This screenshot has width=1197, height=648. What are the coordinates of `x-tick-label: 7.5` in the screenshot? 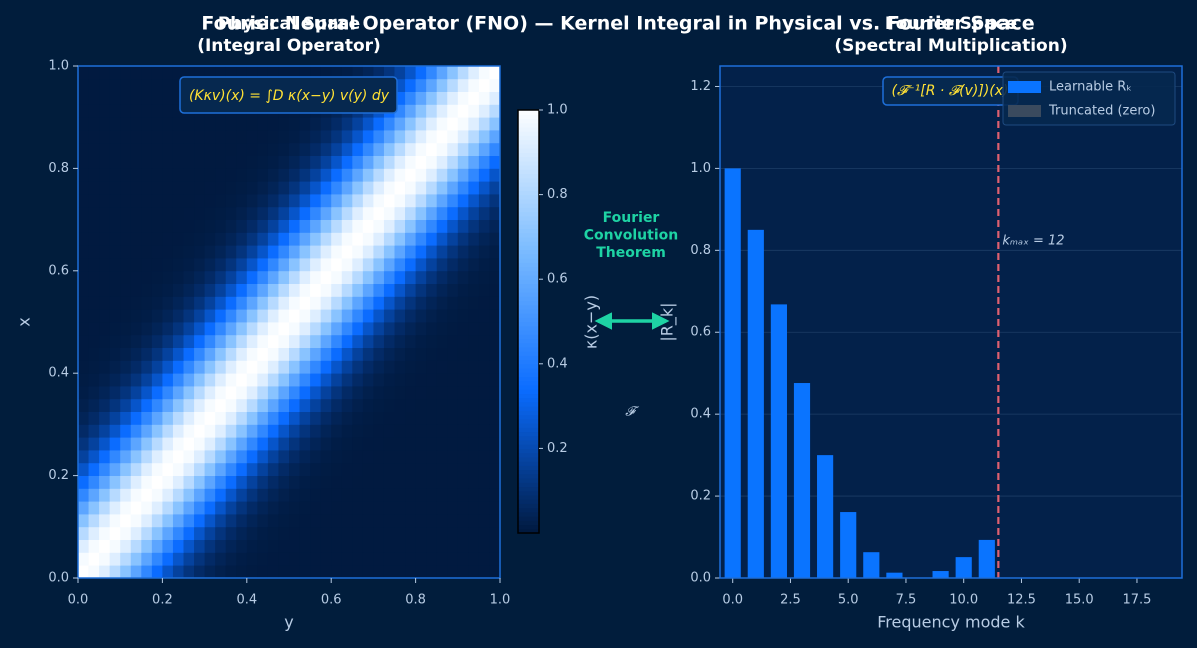 It's located at (906, 600).